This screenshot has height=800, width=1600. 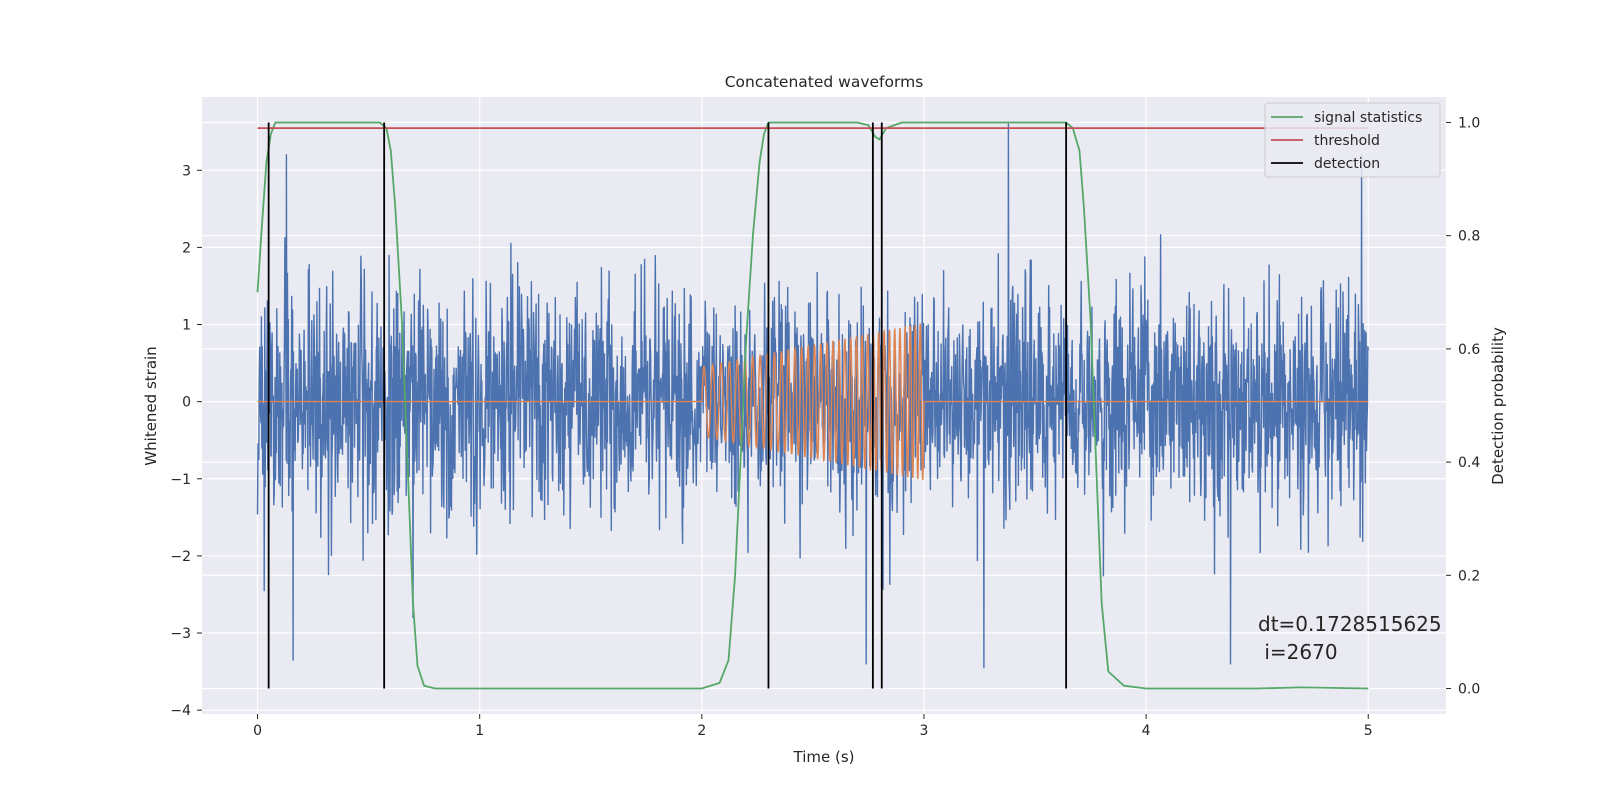 I want to click on right-y-tick-label: 0.0, so click(x=1469, y=690).